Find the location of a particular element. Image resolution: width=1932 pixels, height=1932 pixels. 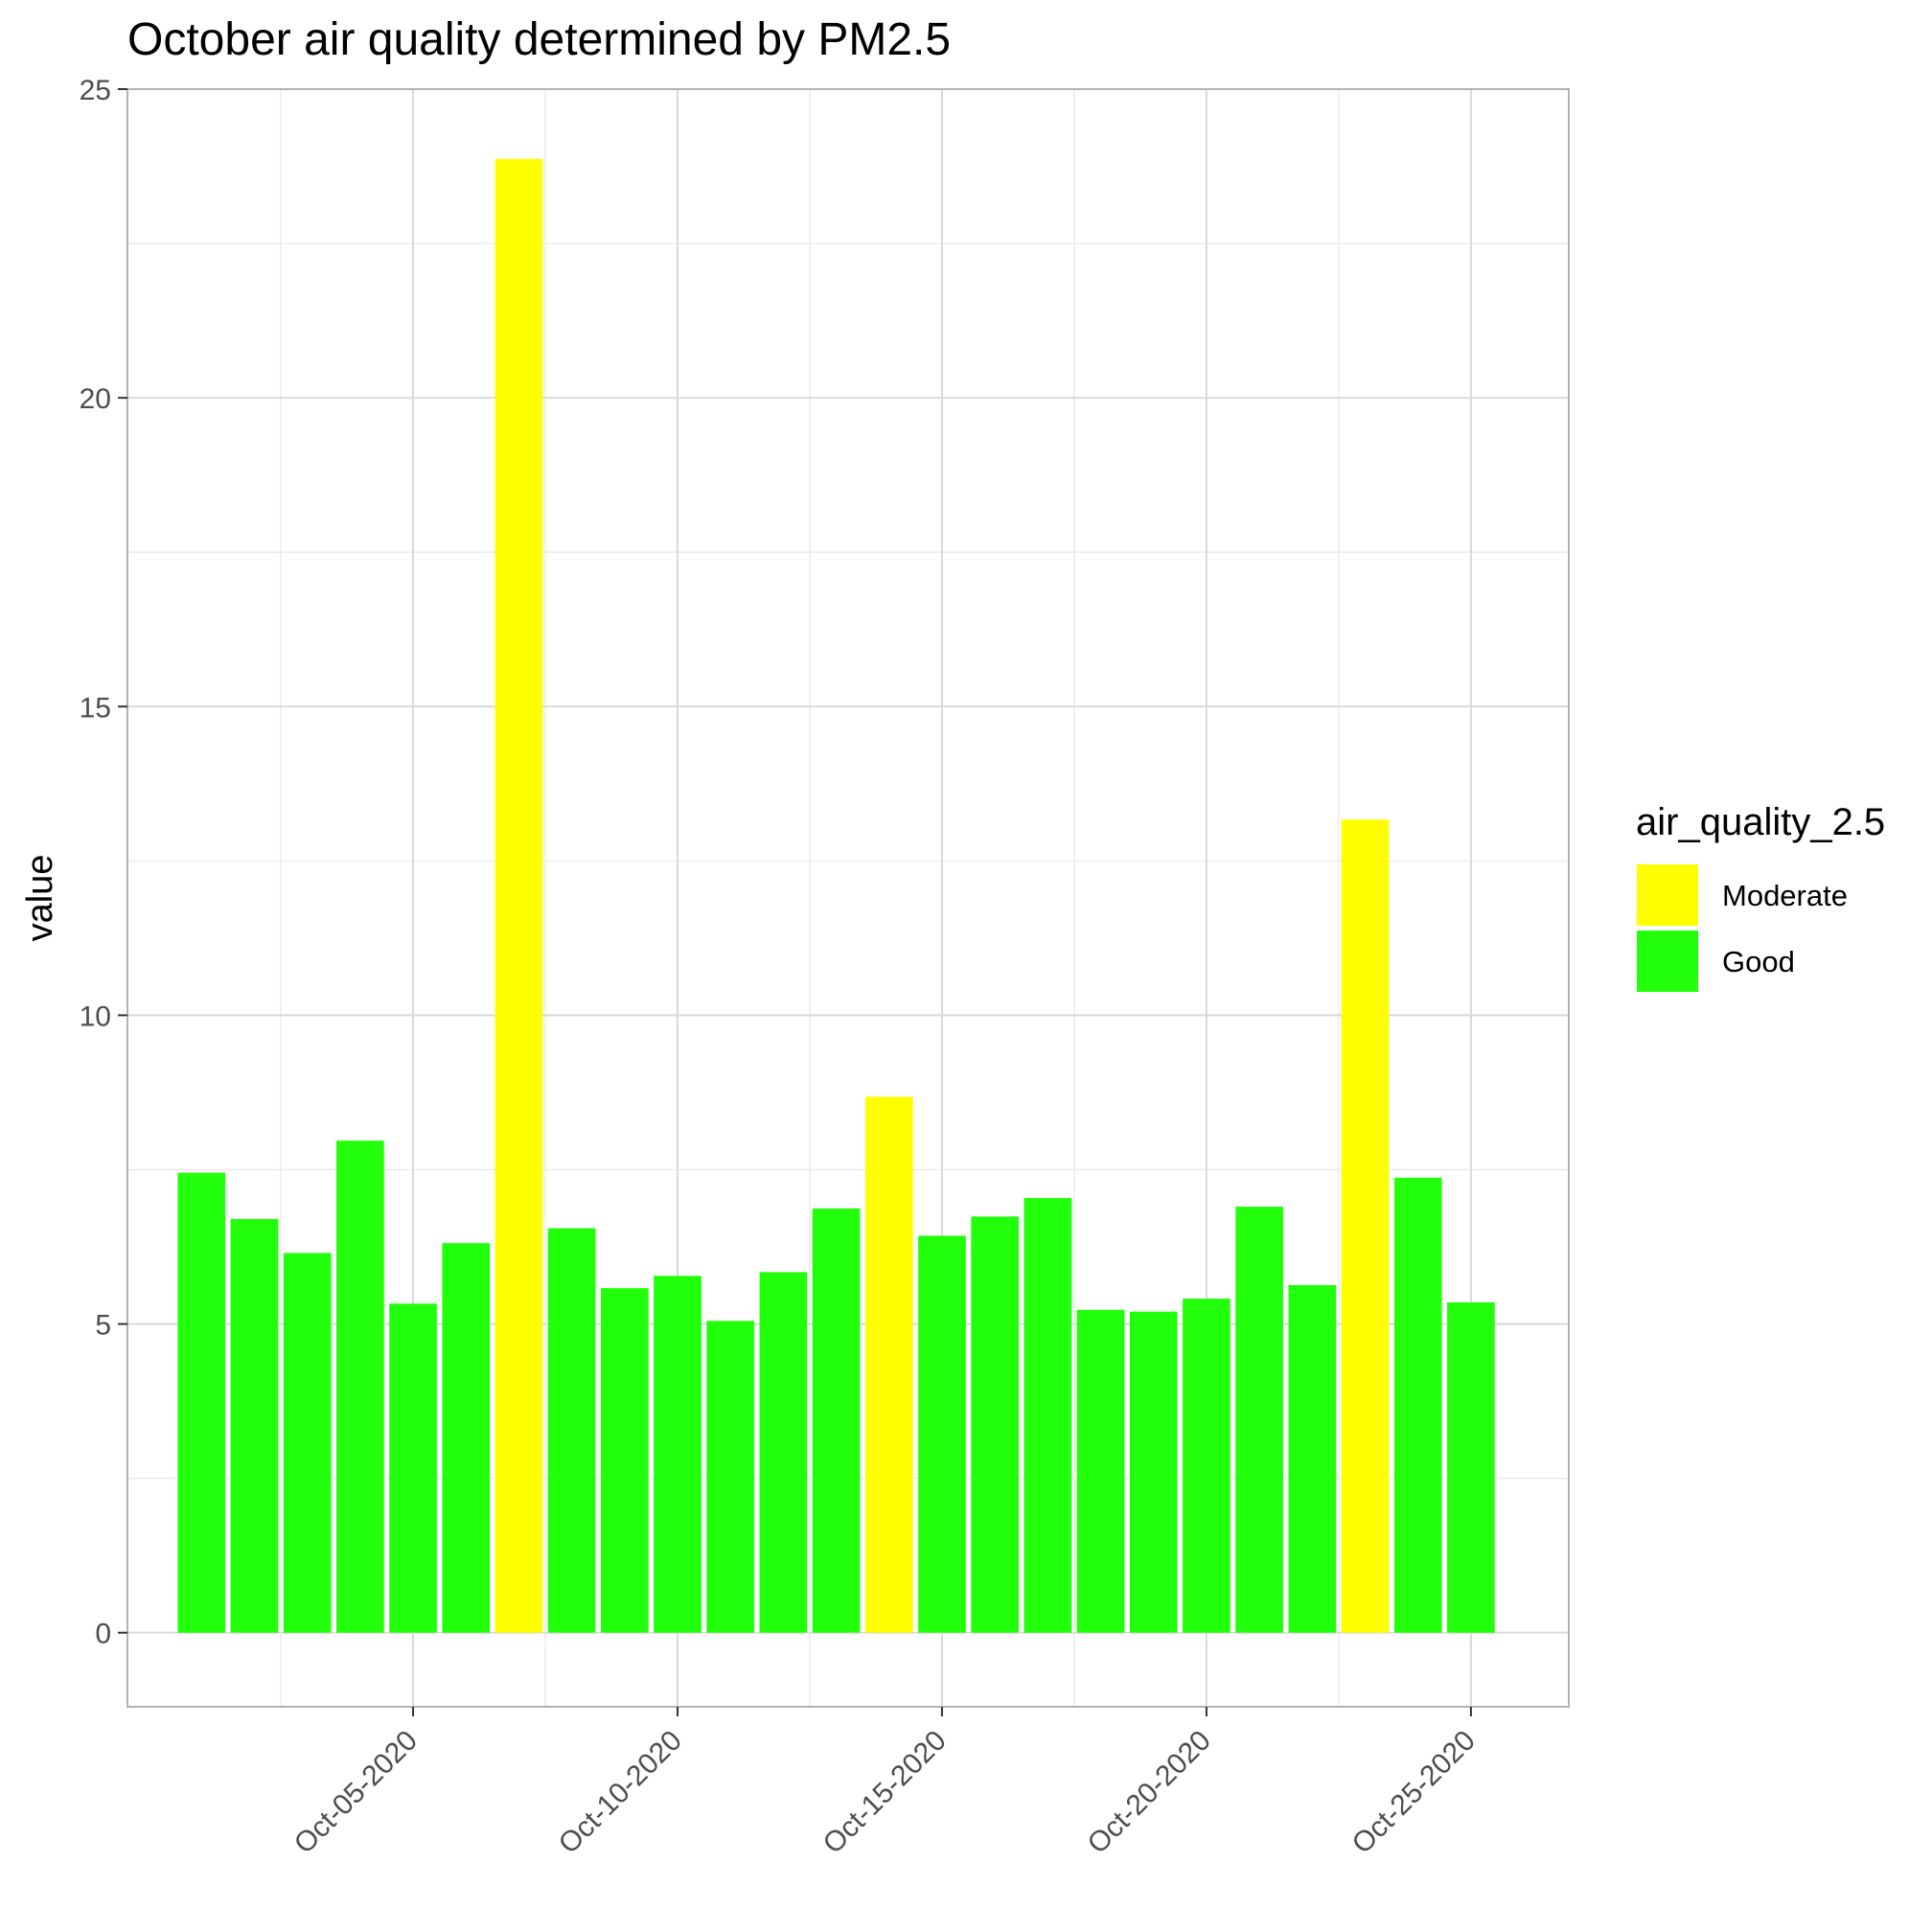

y-tick-label: 15 is located at coordinates (95, 708).